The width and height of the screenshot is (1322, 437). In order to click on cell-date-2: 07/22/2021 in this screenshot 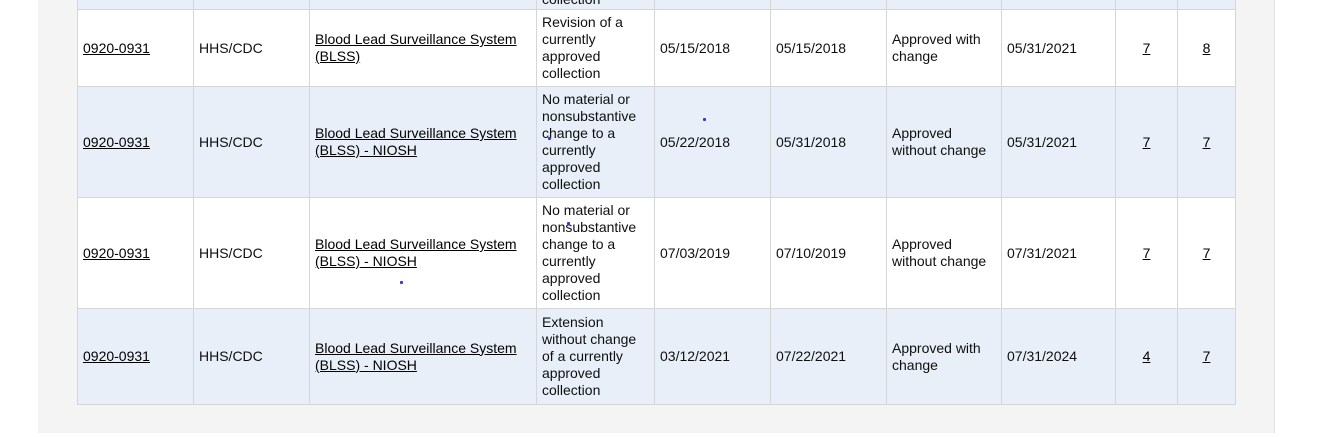, I will do `click(829, 357)`.